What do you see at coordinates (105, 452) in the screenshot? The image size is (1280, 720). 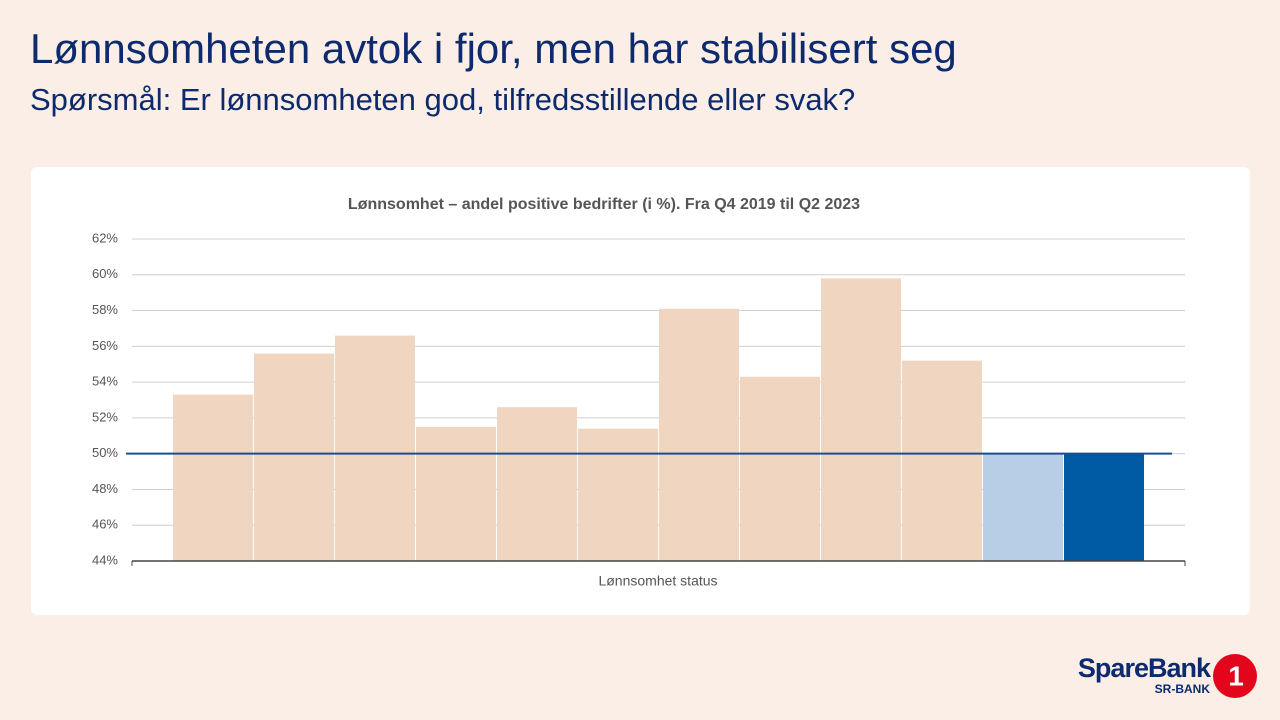 I see `y-tick-label: 50%` at bounding box center [105, 452].